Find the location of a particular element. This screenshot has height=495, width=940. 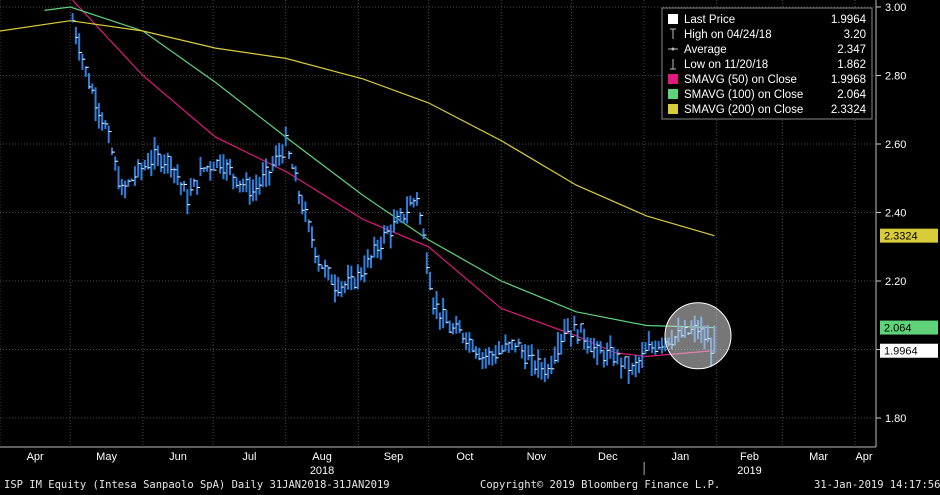

y-tick-label: 2.80 is located at coordinates (895, 77).